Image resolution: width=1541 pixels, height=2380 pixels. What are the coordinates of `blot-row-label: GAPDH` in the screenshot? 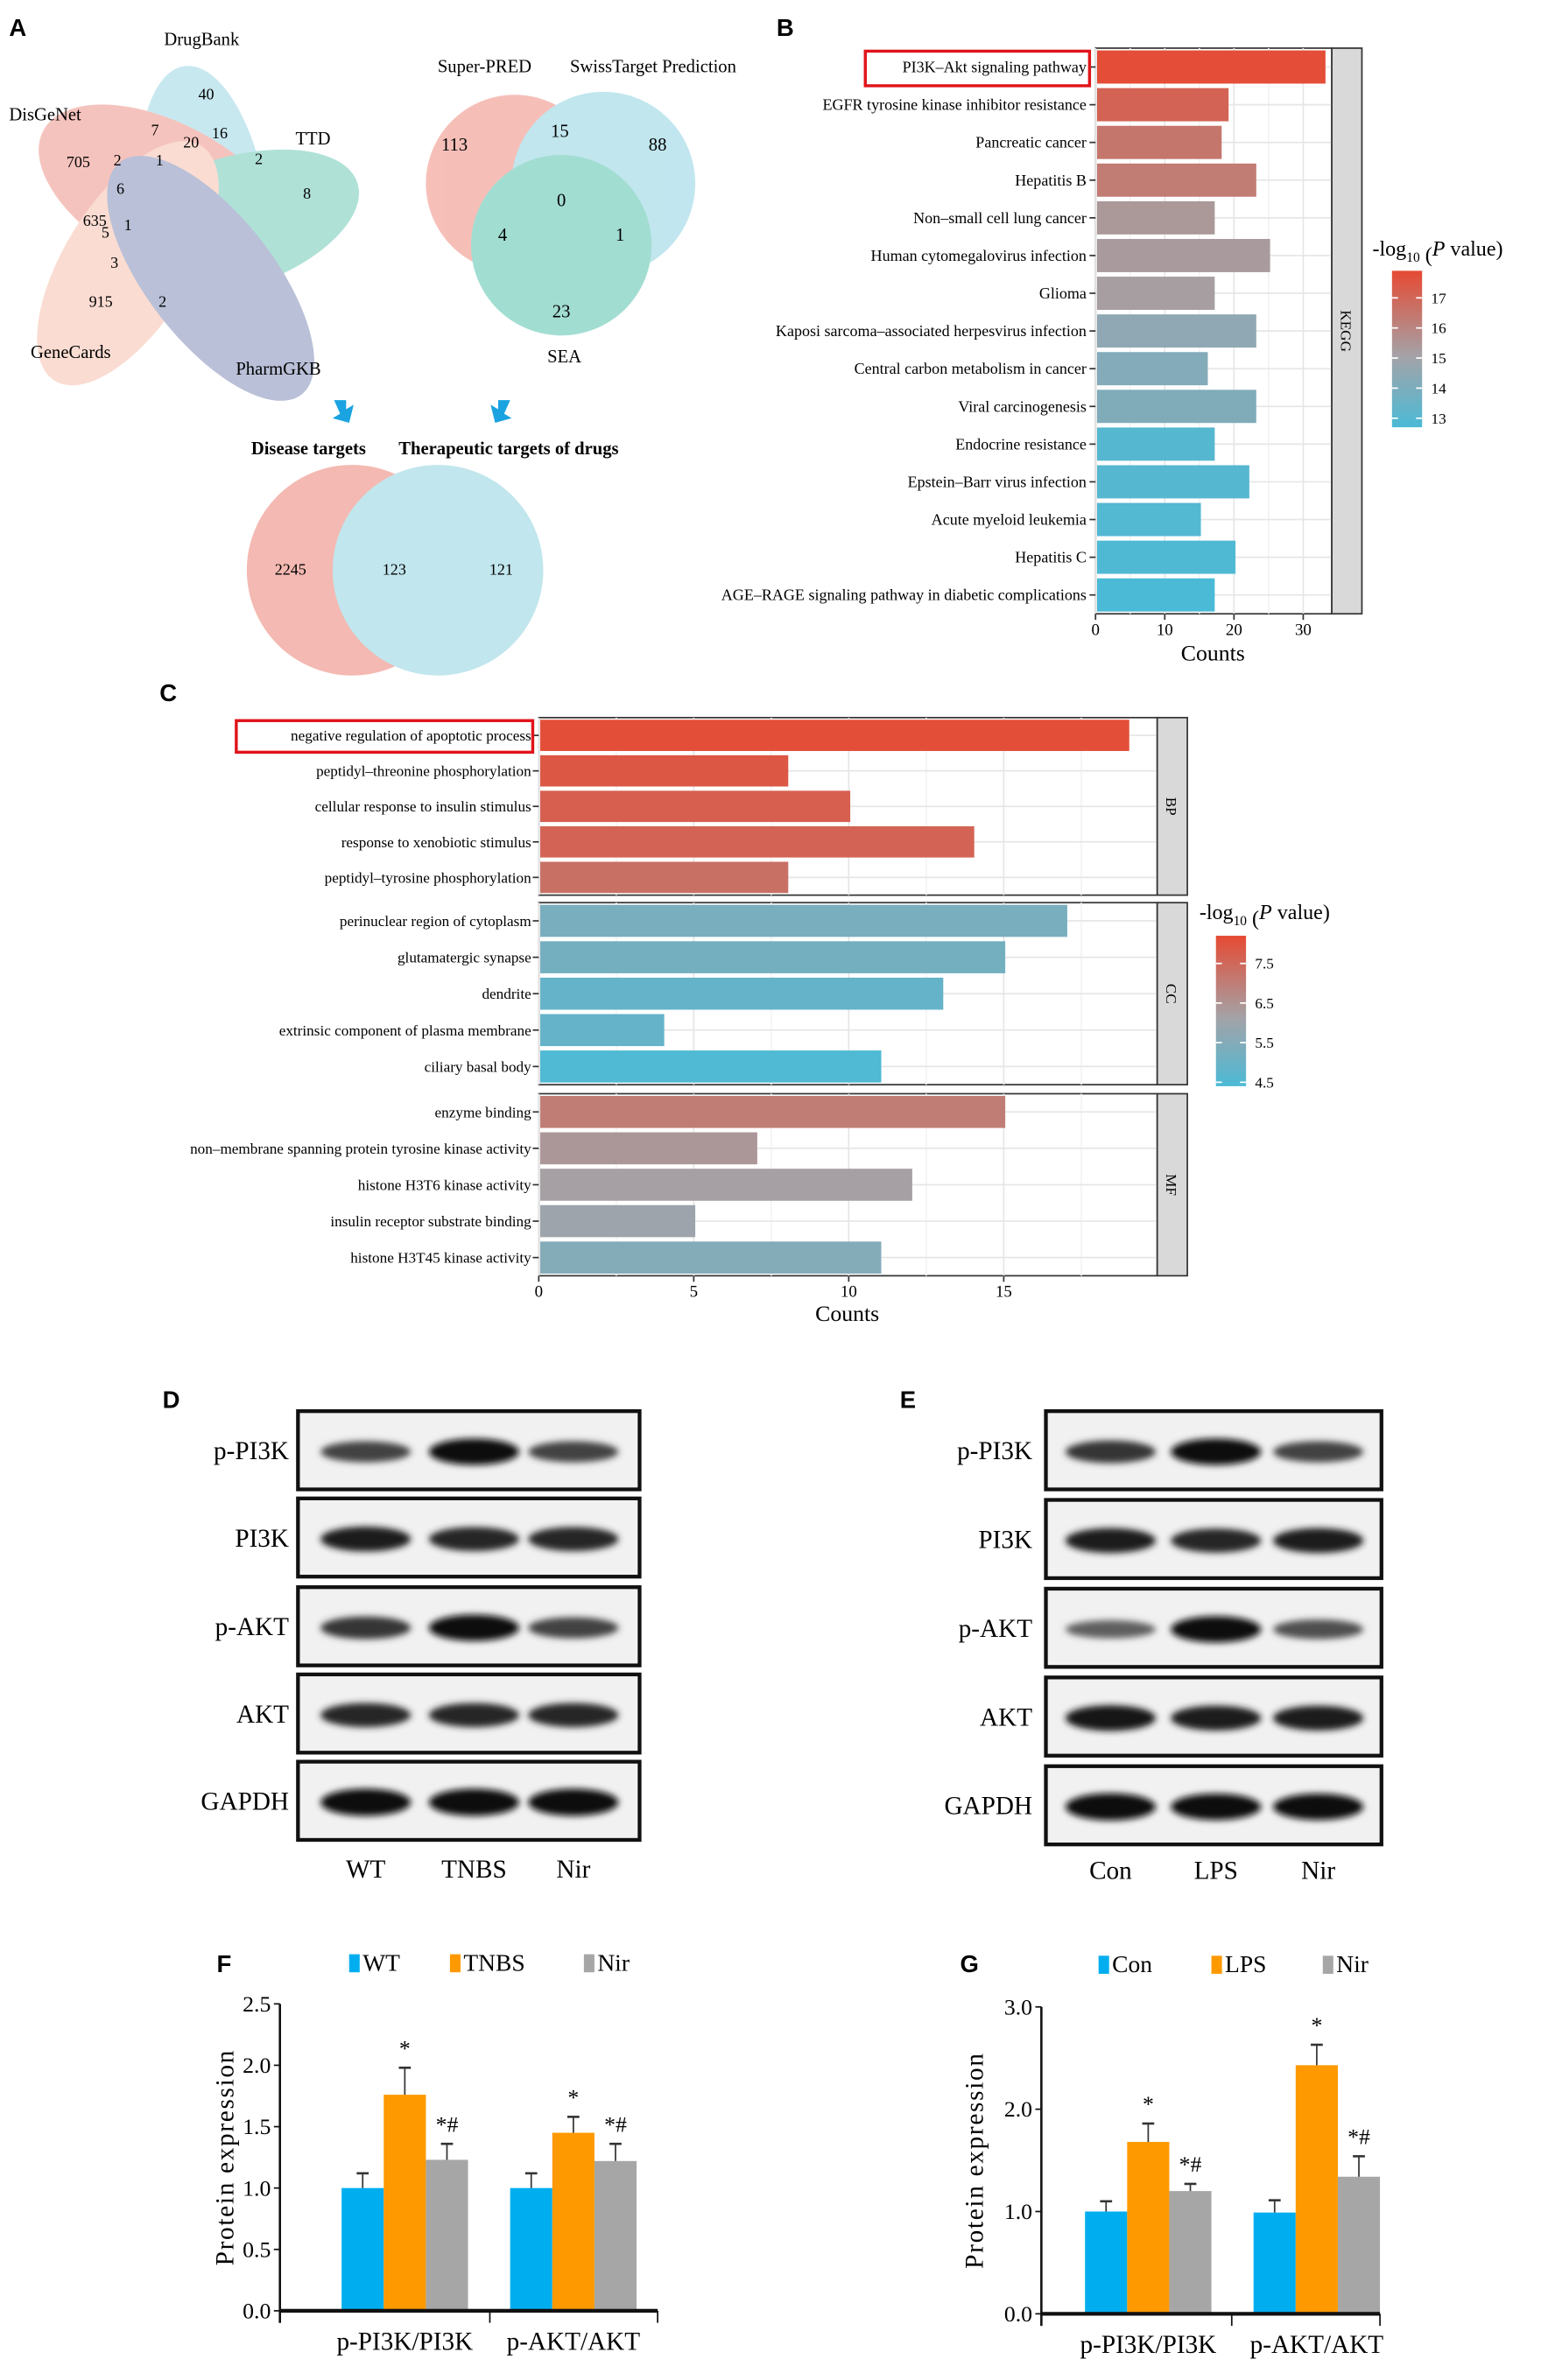 It's located at (988, 1807).